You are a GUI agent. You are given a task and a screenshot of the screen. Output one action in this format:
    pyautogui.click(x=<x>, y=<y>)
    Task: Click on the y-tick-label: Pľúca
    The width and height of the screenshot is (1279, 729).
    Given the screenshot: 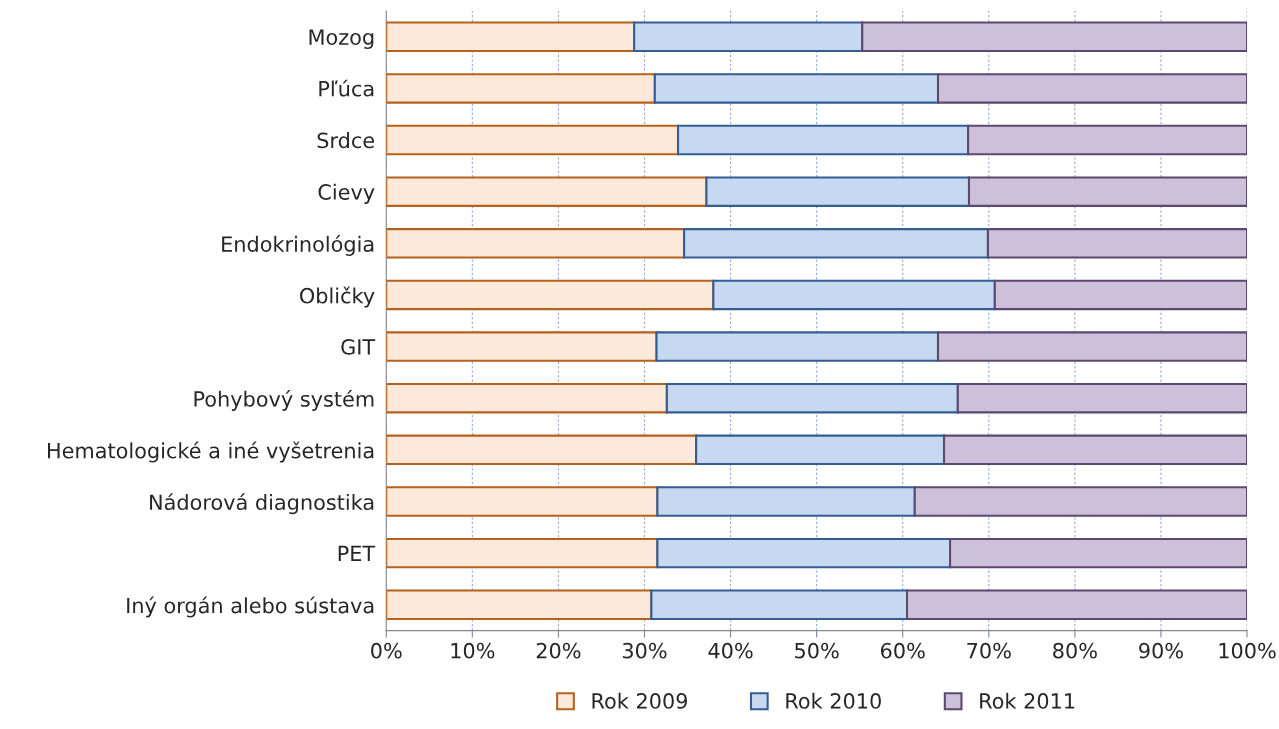 What is the action you would take?
    pyautogui.click(x=346, y=88)
    